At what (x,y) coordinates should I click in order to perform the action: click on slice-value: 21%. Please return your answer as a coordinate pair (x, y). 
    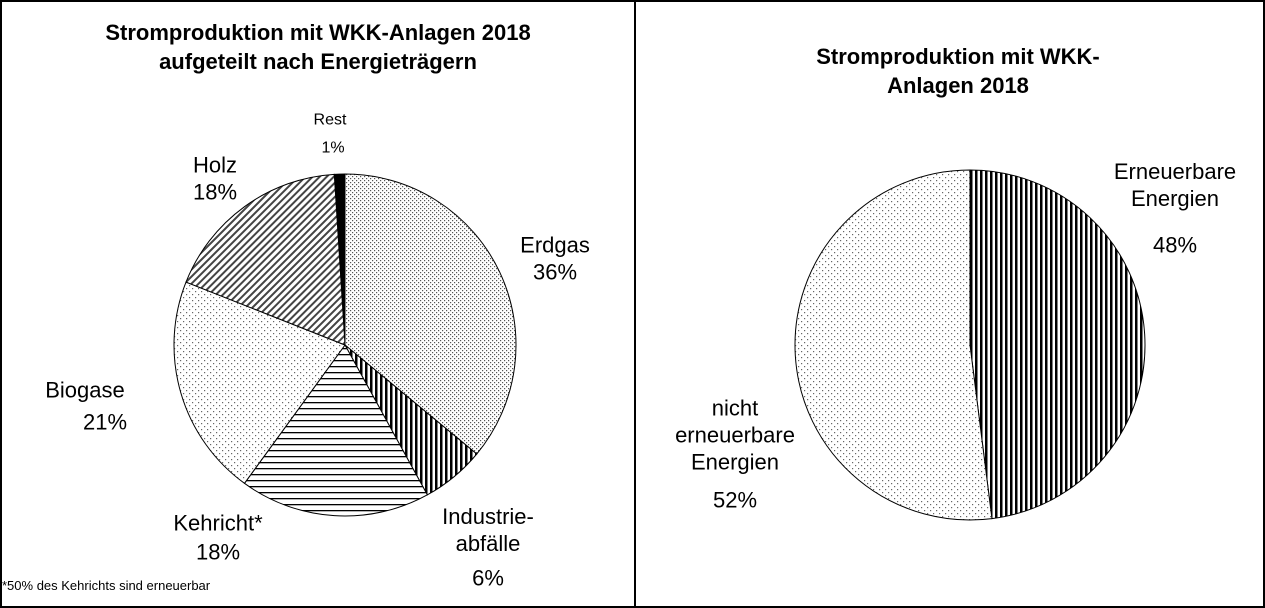
    Looking at the image, I should click on (105, 422).